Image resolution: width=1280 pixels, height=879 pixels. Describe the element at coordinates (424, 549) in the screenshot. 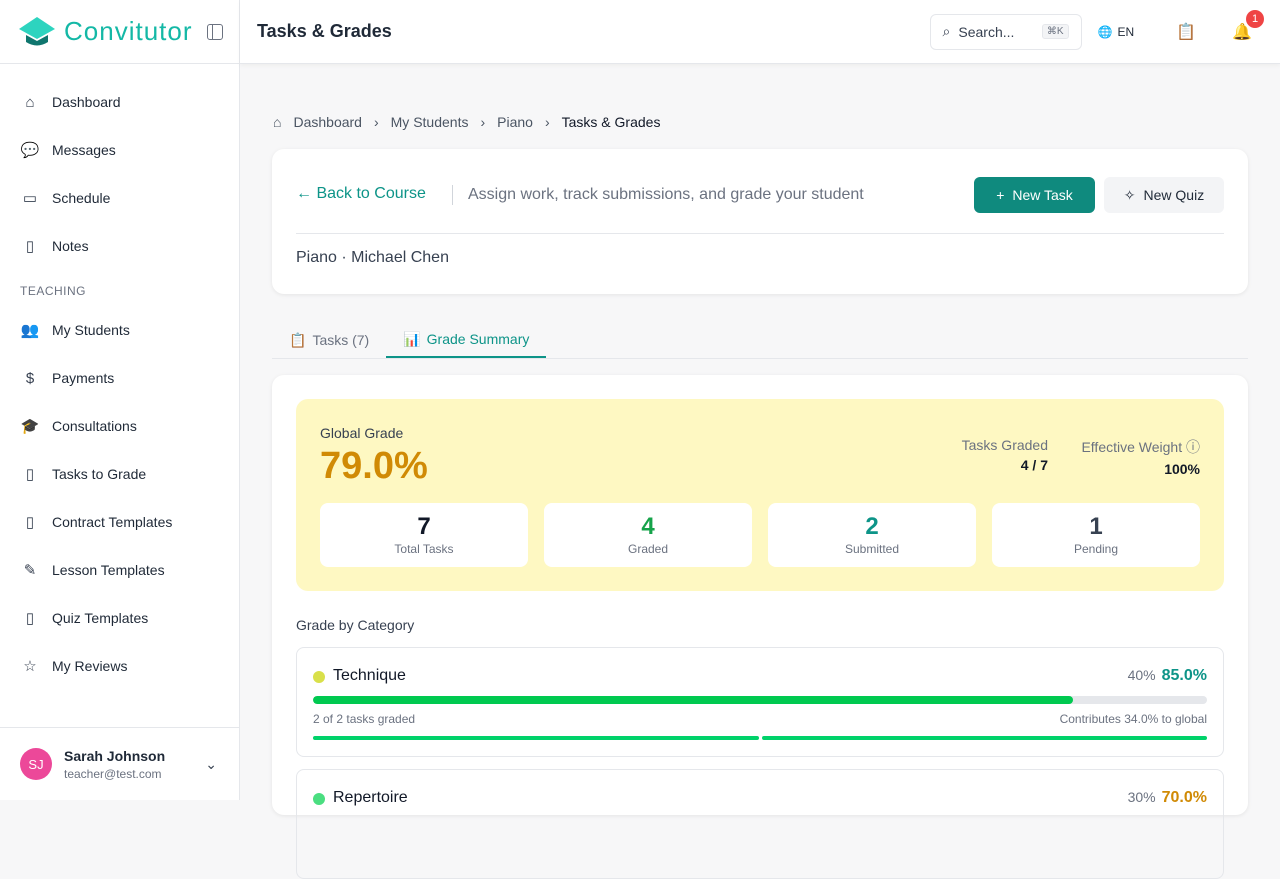

I see `stat-label: Total Tasks` at that location.